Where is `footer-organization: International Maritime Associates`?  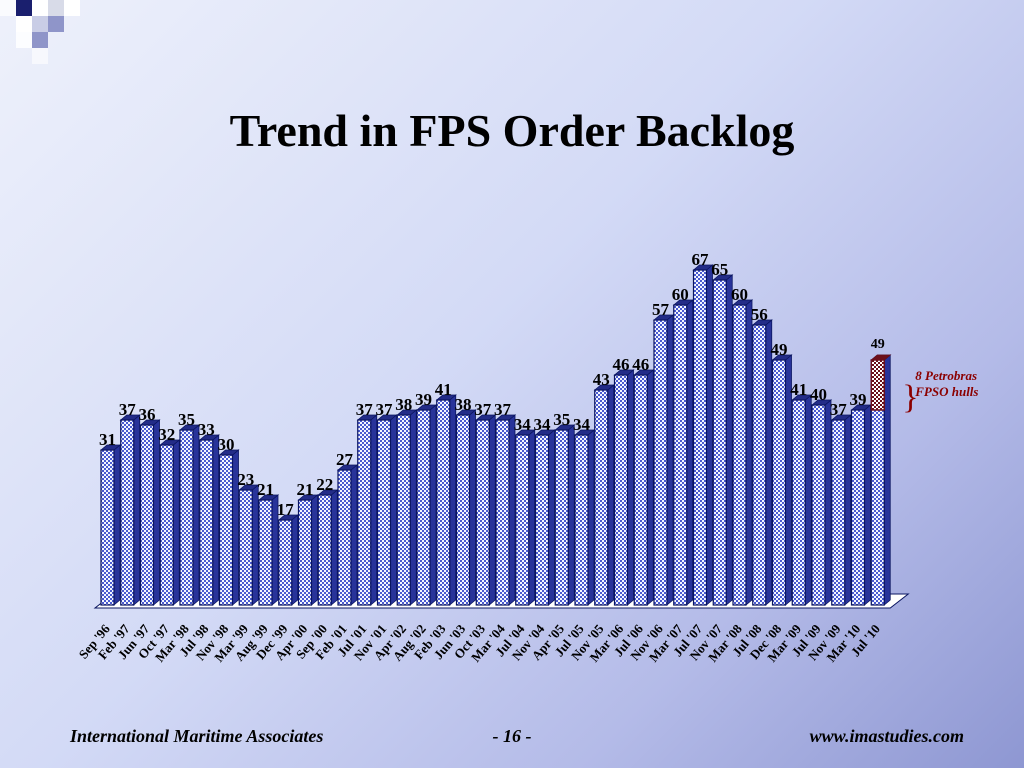 footer-organization: International Maritime Associates is located at coordinates (197, 736).